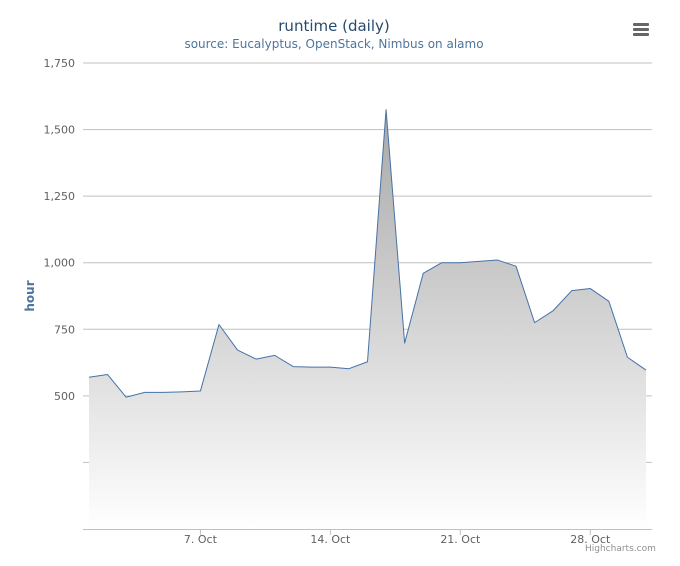 The width and height of the screenshot is (680, 566). What do you see at coordinates (60, 130) in the screenshot?
I see `y-tick-label: 1,500` at bounding box center [60, 130].